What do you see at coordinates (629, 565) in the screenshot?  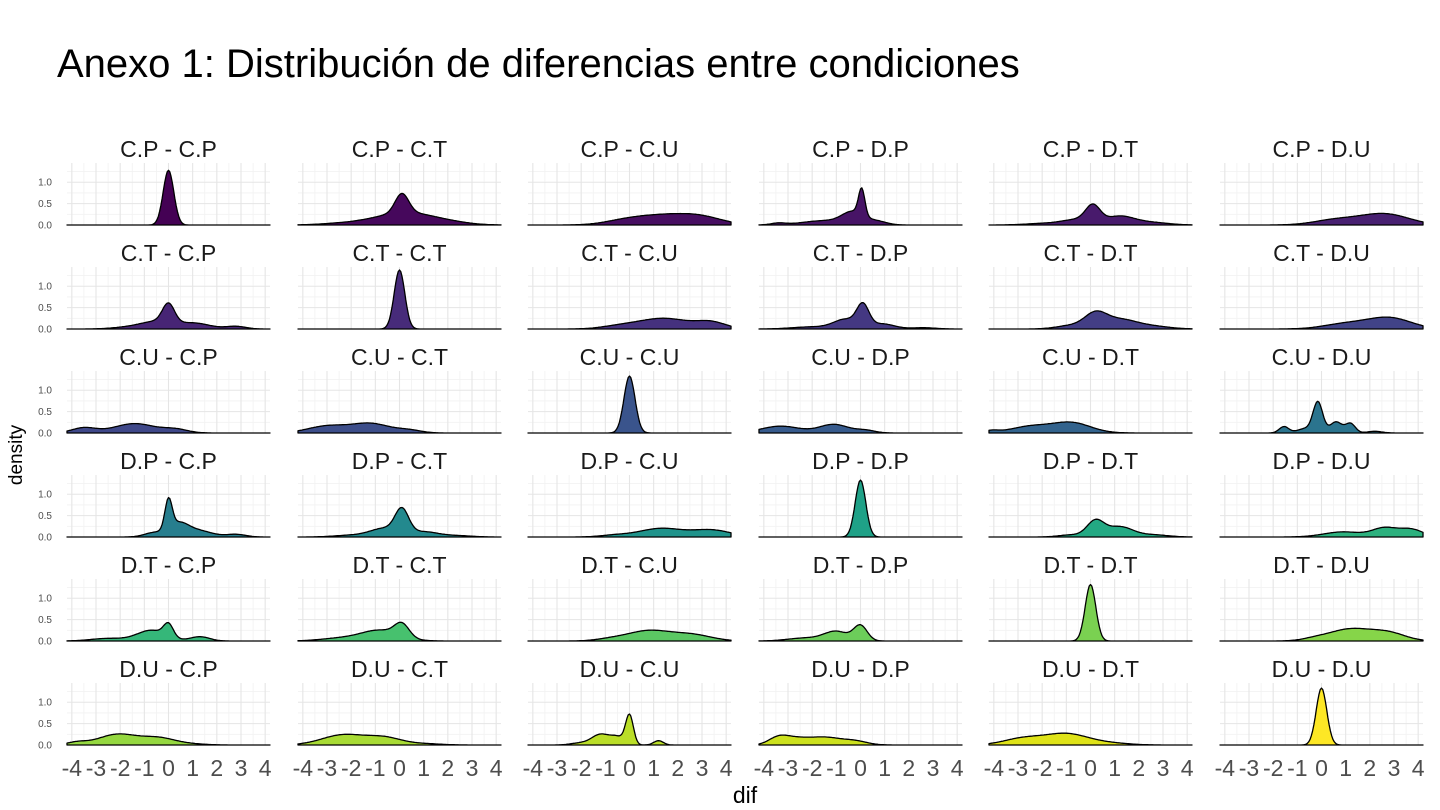 I see `facet-strip-label: D.T - C.U` at bounding box center [629, 565].